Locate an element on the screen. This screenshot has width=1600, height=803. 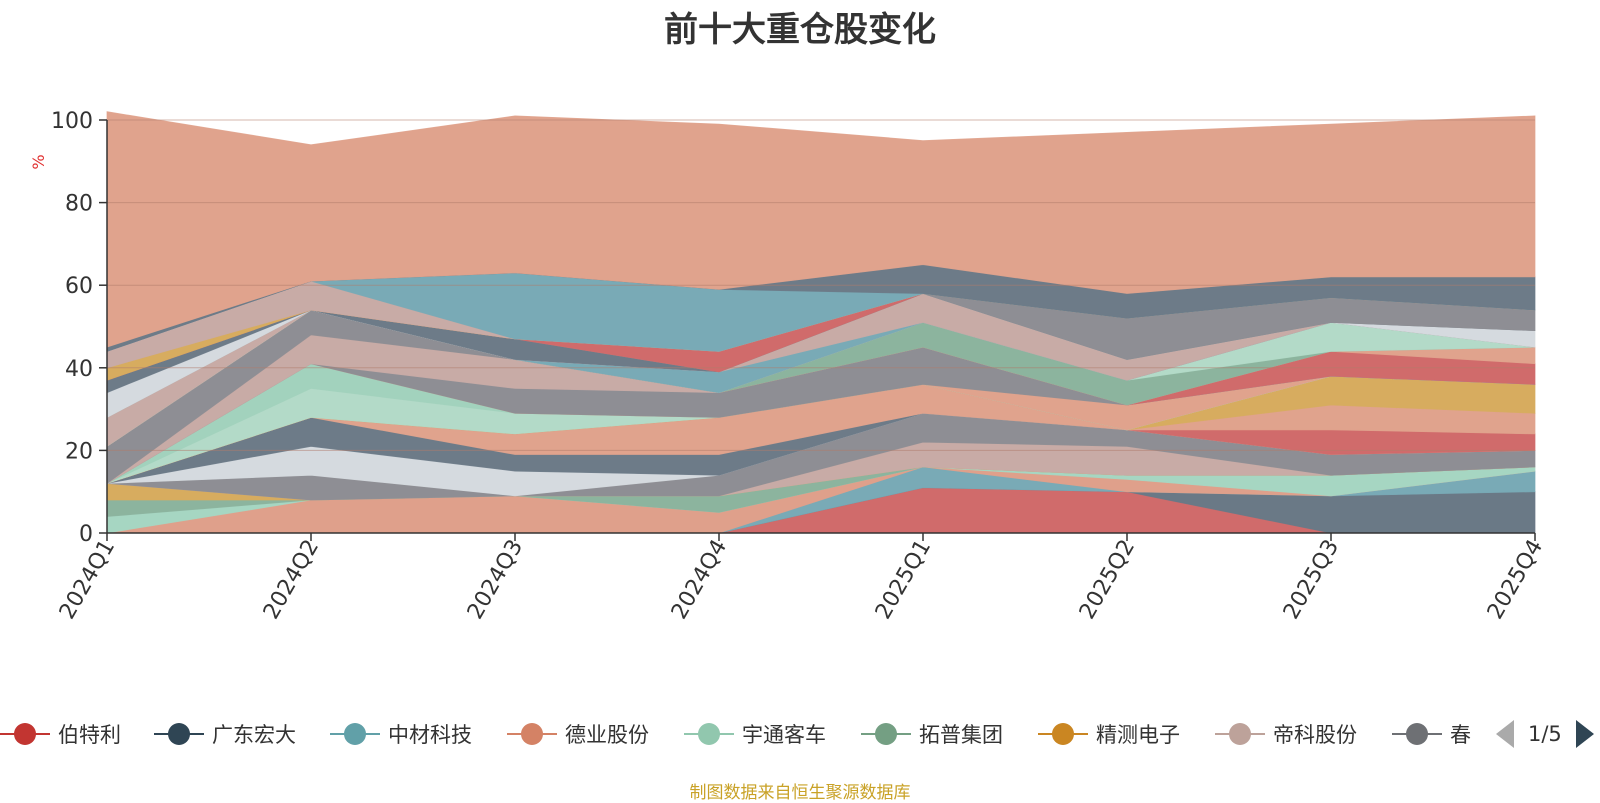
x-tick-label: 2025Q1 is located at coordinates (903, 580).